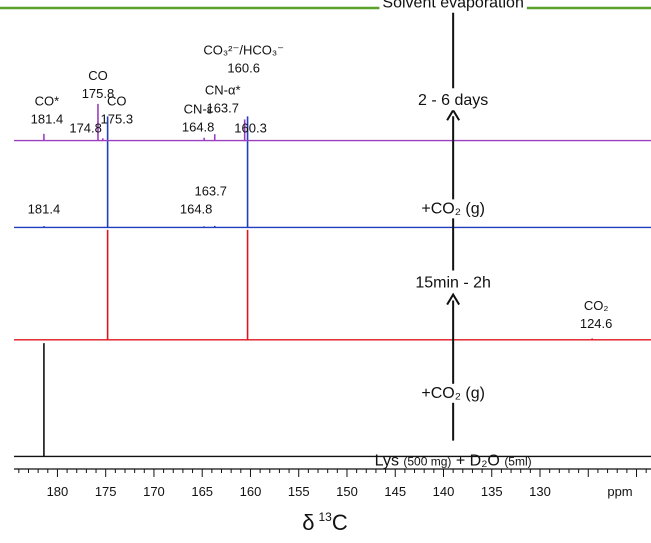 The image size is (651, 543). What do you see at coordinates (389, 461) in the screenshot?
I see `reagent-name: Lys` at bounding box center [389, 461].